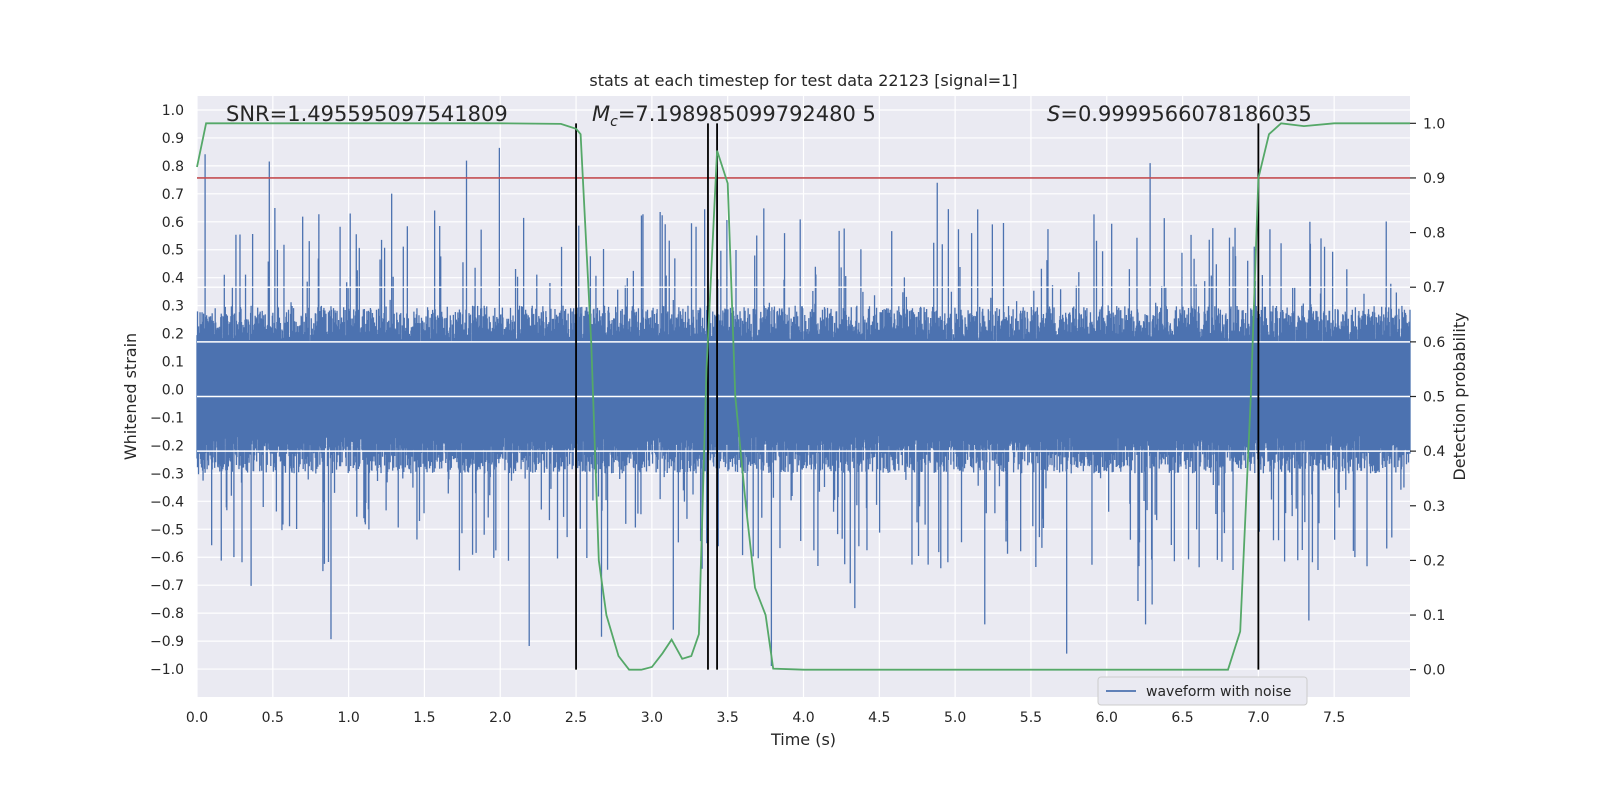  I want to click on y2-tick-label: 1.0, so click(1434, 124).